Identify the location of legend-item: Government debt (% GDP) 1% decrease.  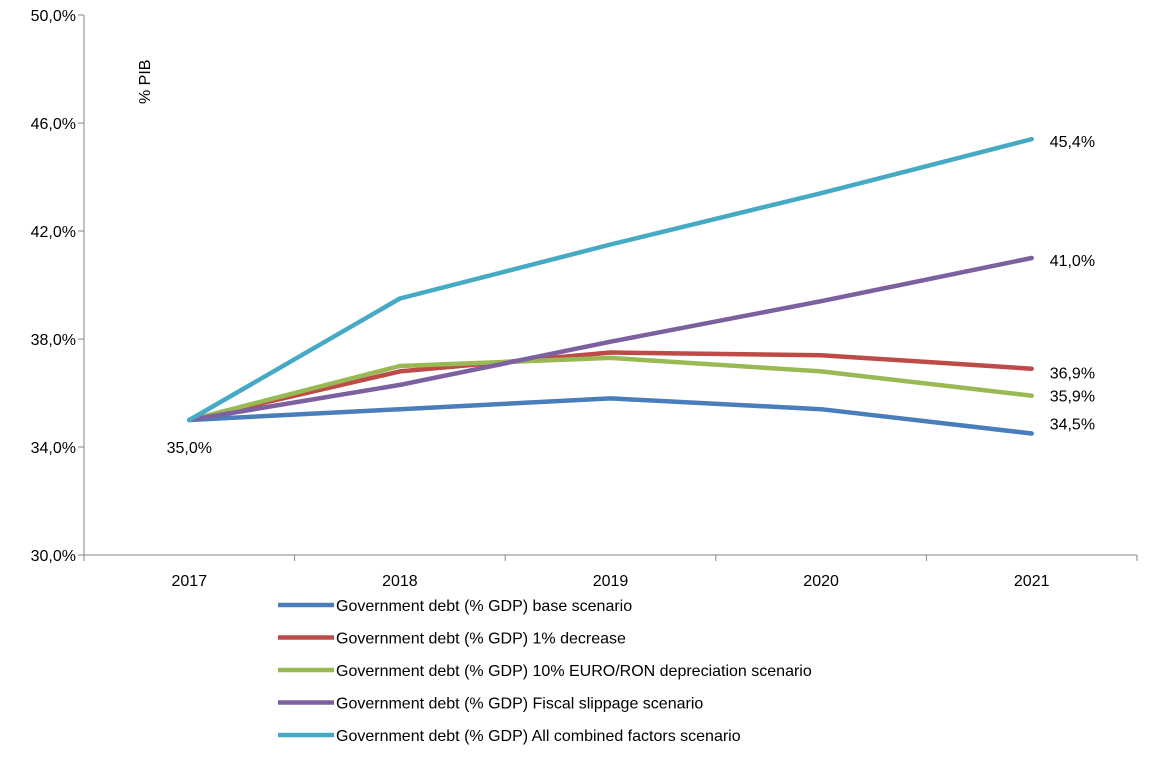
(452, 639).